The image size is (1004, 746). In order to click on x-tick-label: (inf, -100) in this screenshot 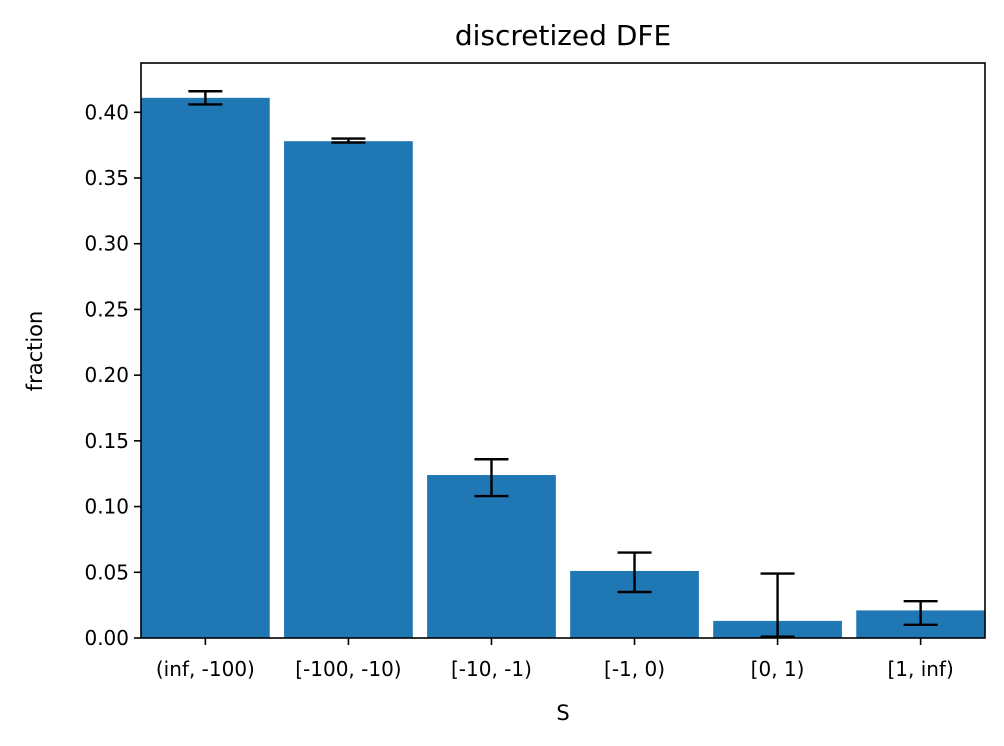, I will do `click(205, 669)`.